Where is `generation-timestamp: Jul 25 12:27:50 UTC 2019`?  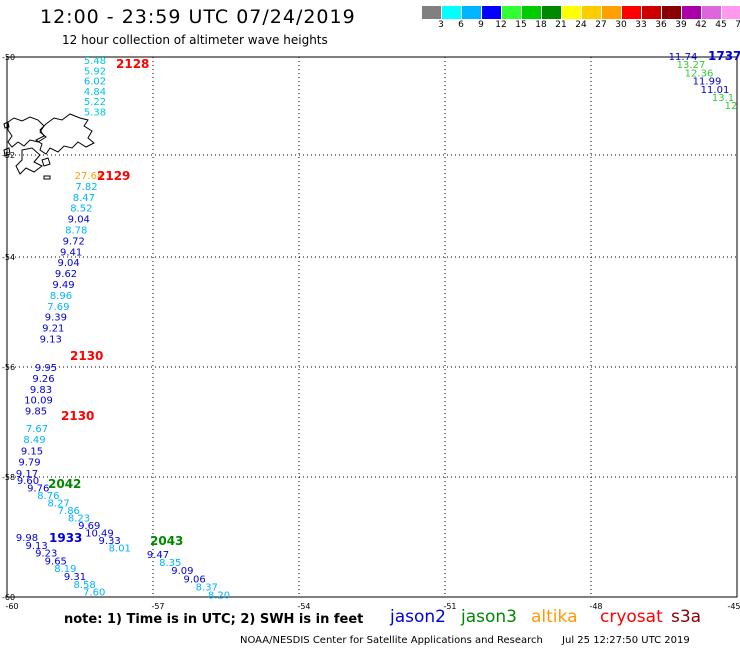 generation-timestamp: Jul 25 12:27:50 UTC 2019 is located at coordinates (626, 640).